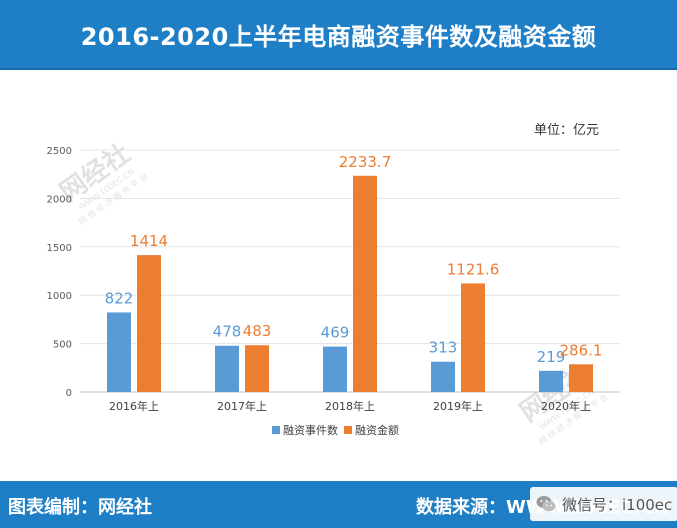 The height and width of the screenshot is (528, 677). I want to click on data-label: 313, so click(443, 348).